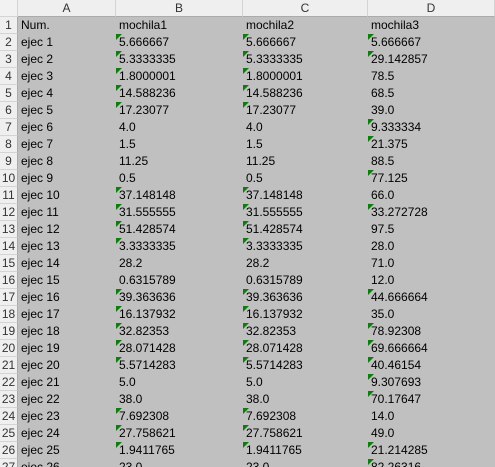 The width and height of the screenshot is (495, 467). What do you see at coordinates (37, 42) in the screenshot?
I see `cell-run-name: ejec 1` at bounding box center [37, 42].